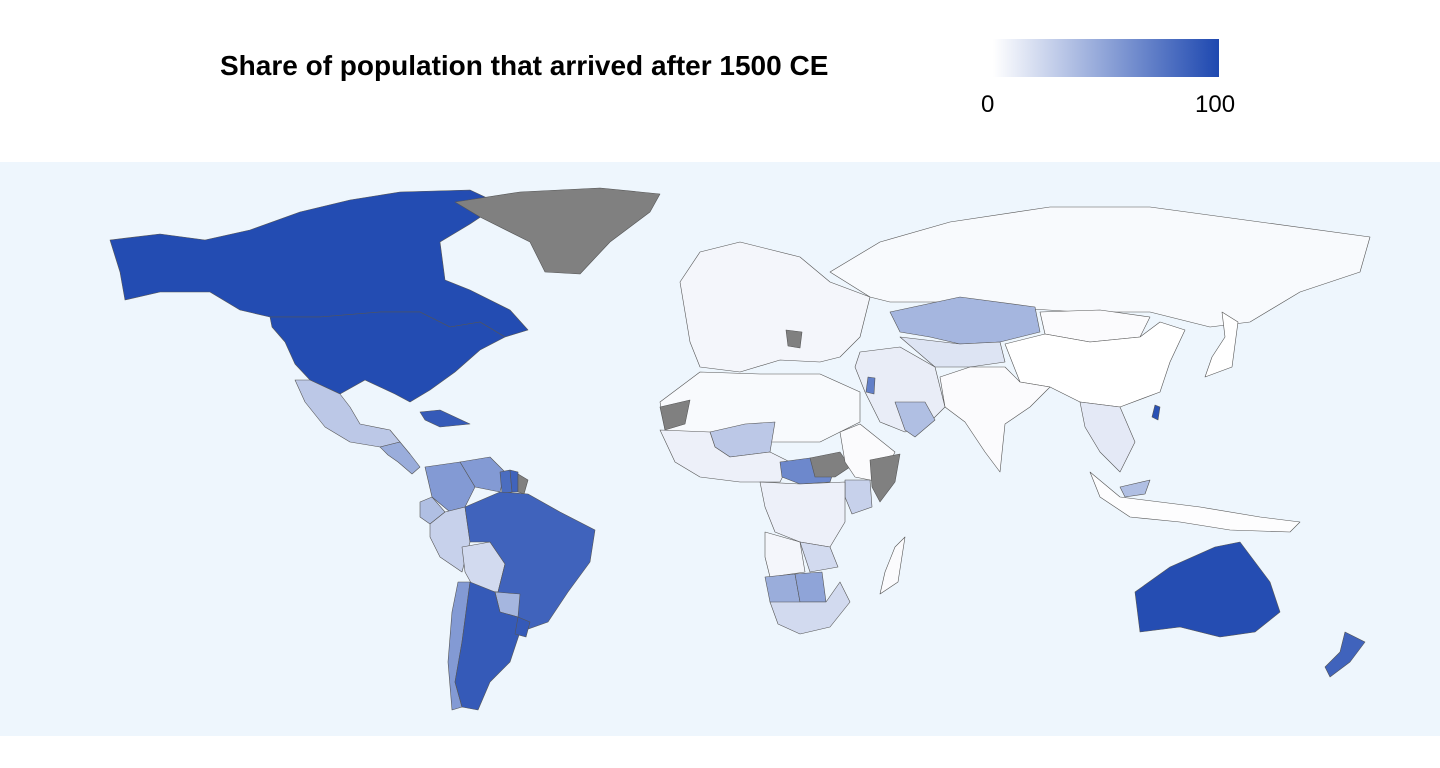 The image size is (1440, 768). What do you see at coordinates (1215, 104) in the screenshot?
I see `legend-max-label: 100` at bounding box center [1215, 104].